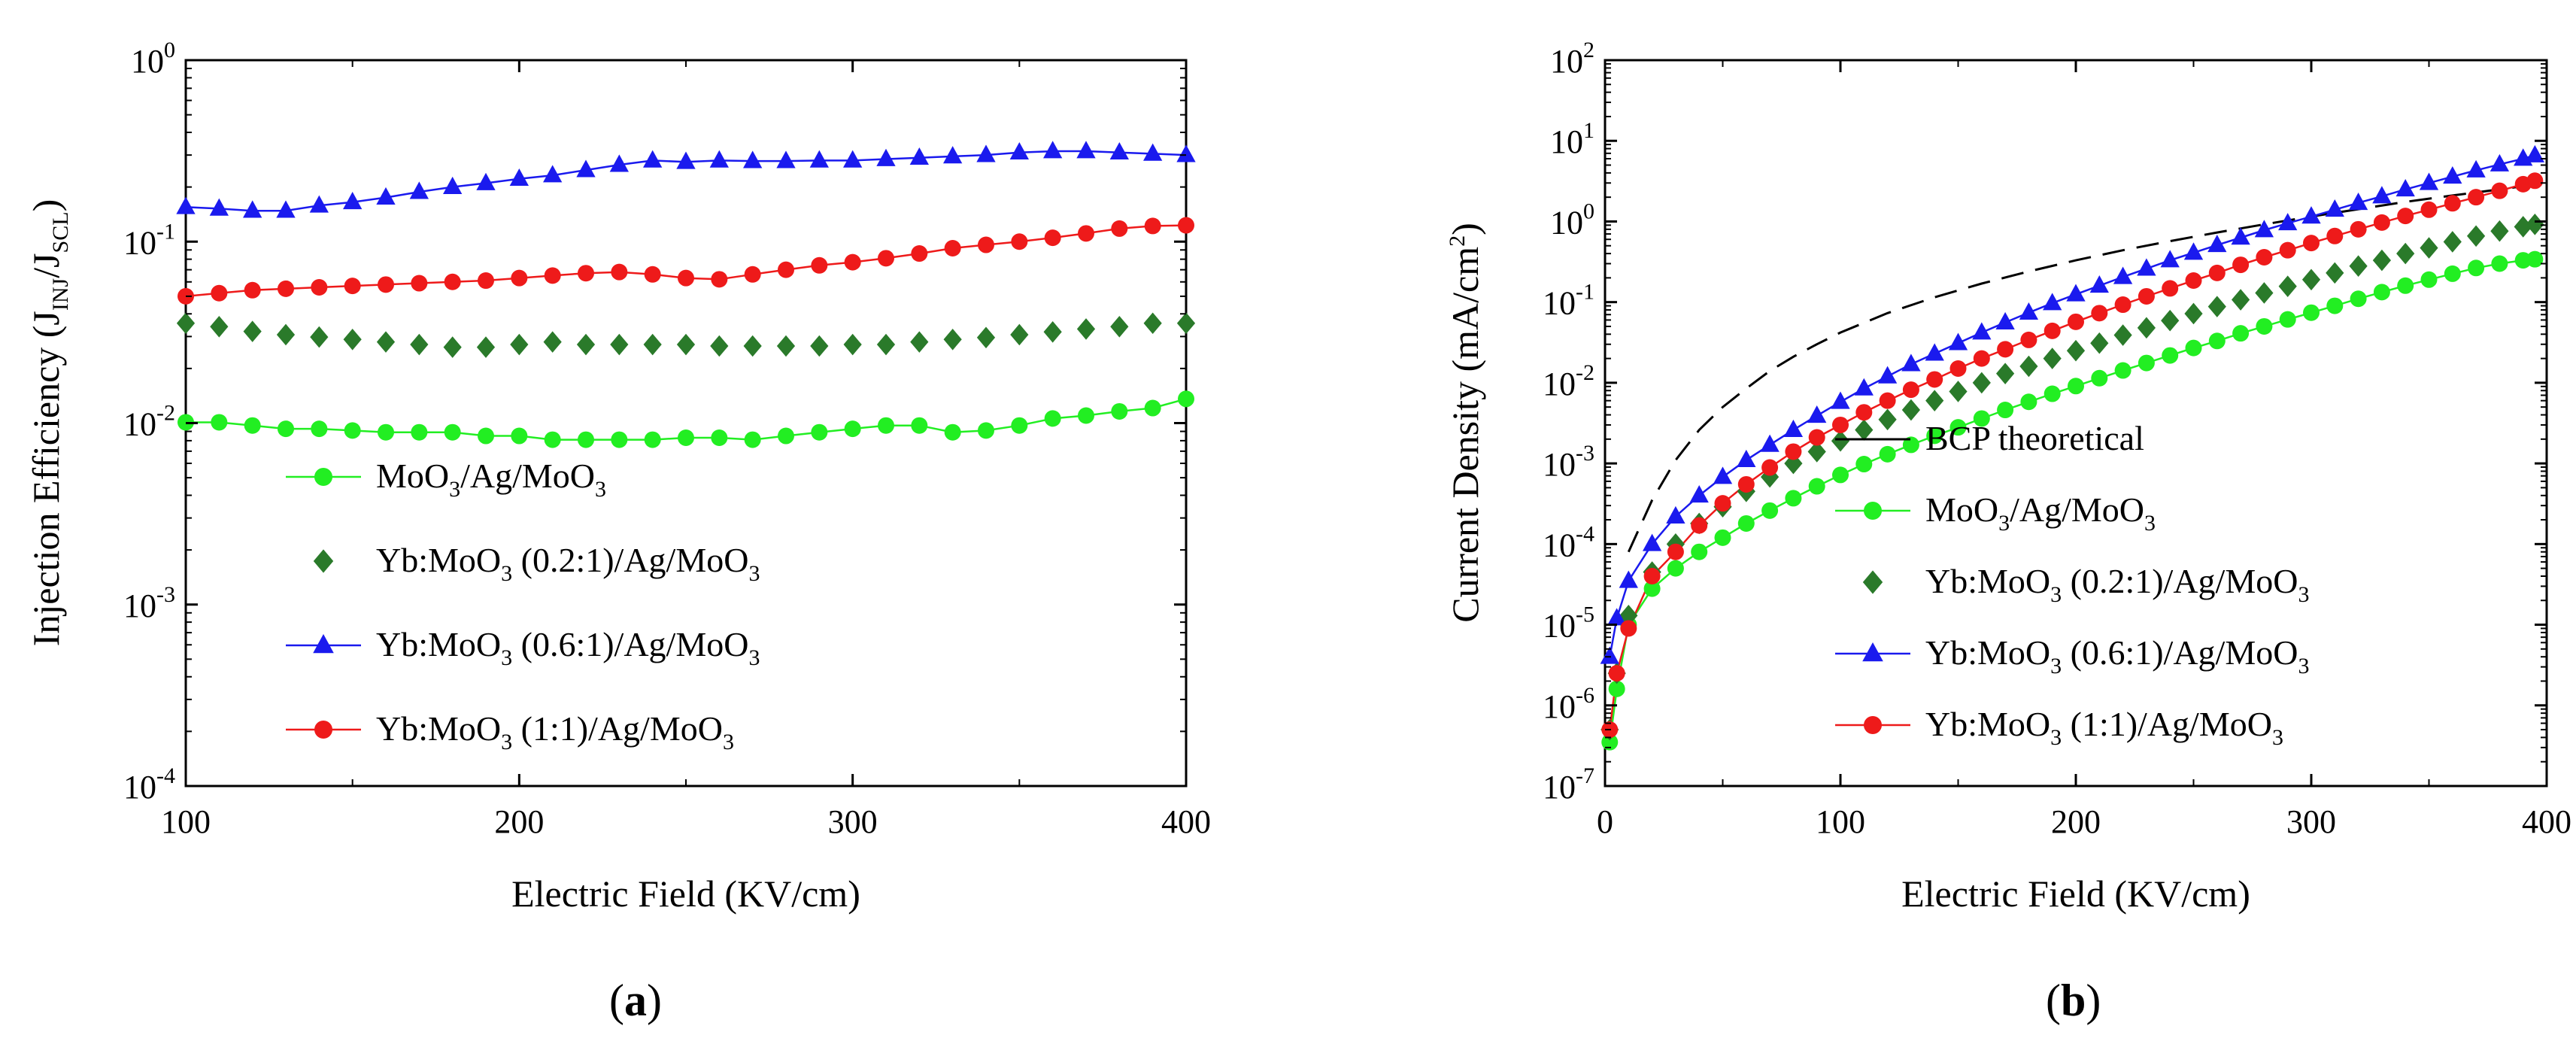  What do you see at coordinates (153, 59) in the screenshot?
I see `y-tick-label: 10⁰` at bounding box center [153, 59].